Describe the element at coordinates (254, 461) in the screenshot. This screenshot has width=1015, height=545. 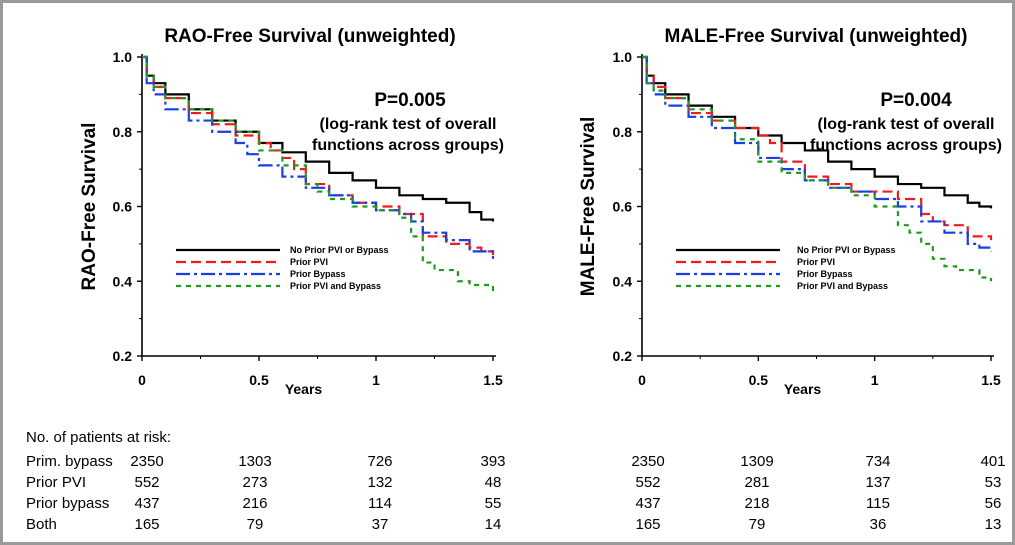
I see `risk-cell-rao: 1303` at that location.